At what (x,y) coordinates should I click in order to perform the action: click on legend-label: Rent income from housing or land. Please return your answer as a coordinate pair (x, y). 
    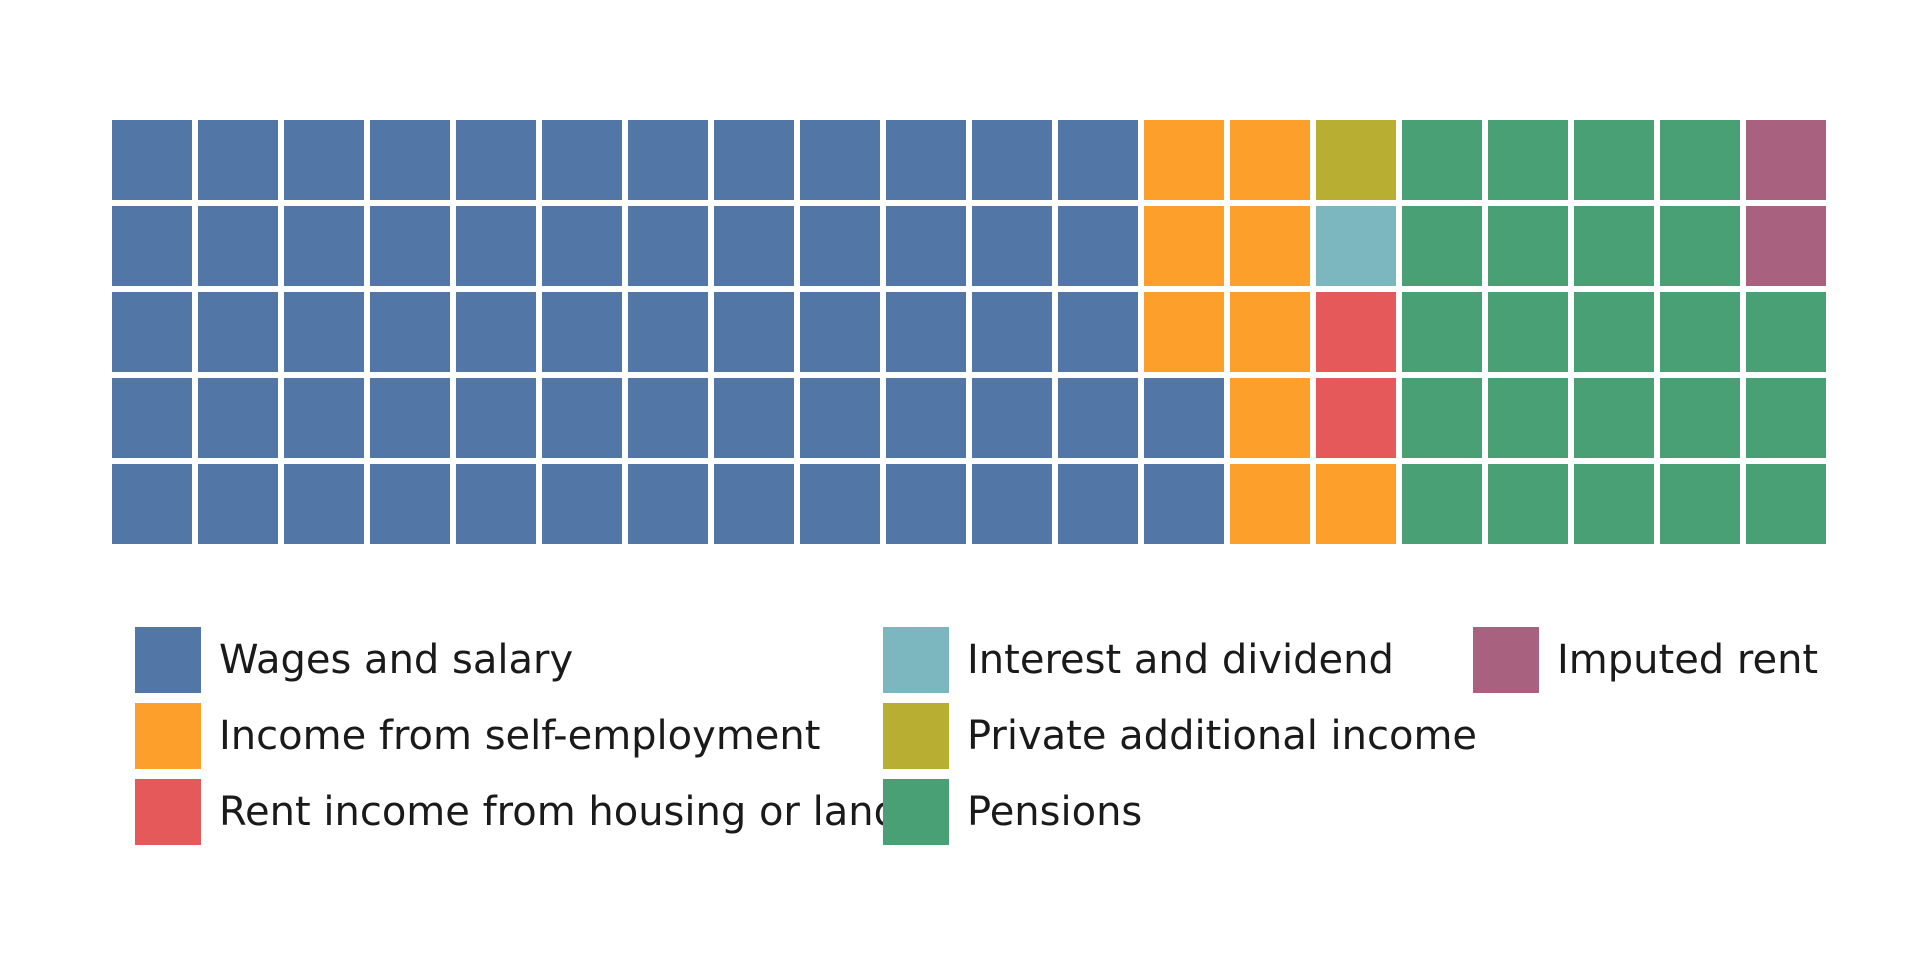
    Looking at the image, I should click on (559, 812).